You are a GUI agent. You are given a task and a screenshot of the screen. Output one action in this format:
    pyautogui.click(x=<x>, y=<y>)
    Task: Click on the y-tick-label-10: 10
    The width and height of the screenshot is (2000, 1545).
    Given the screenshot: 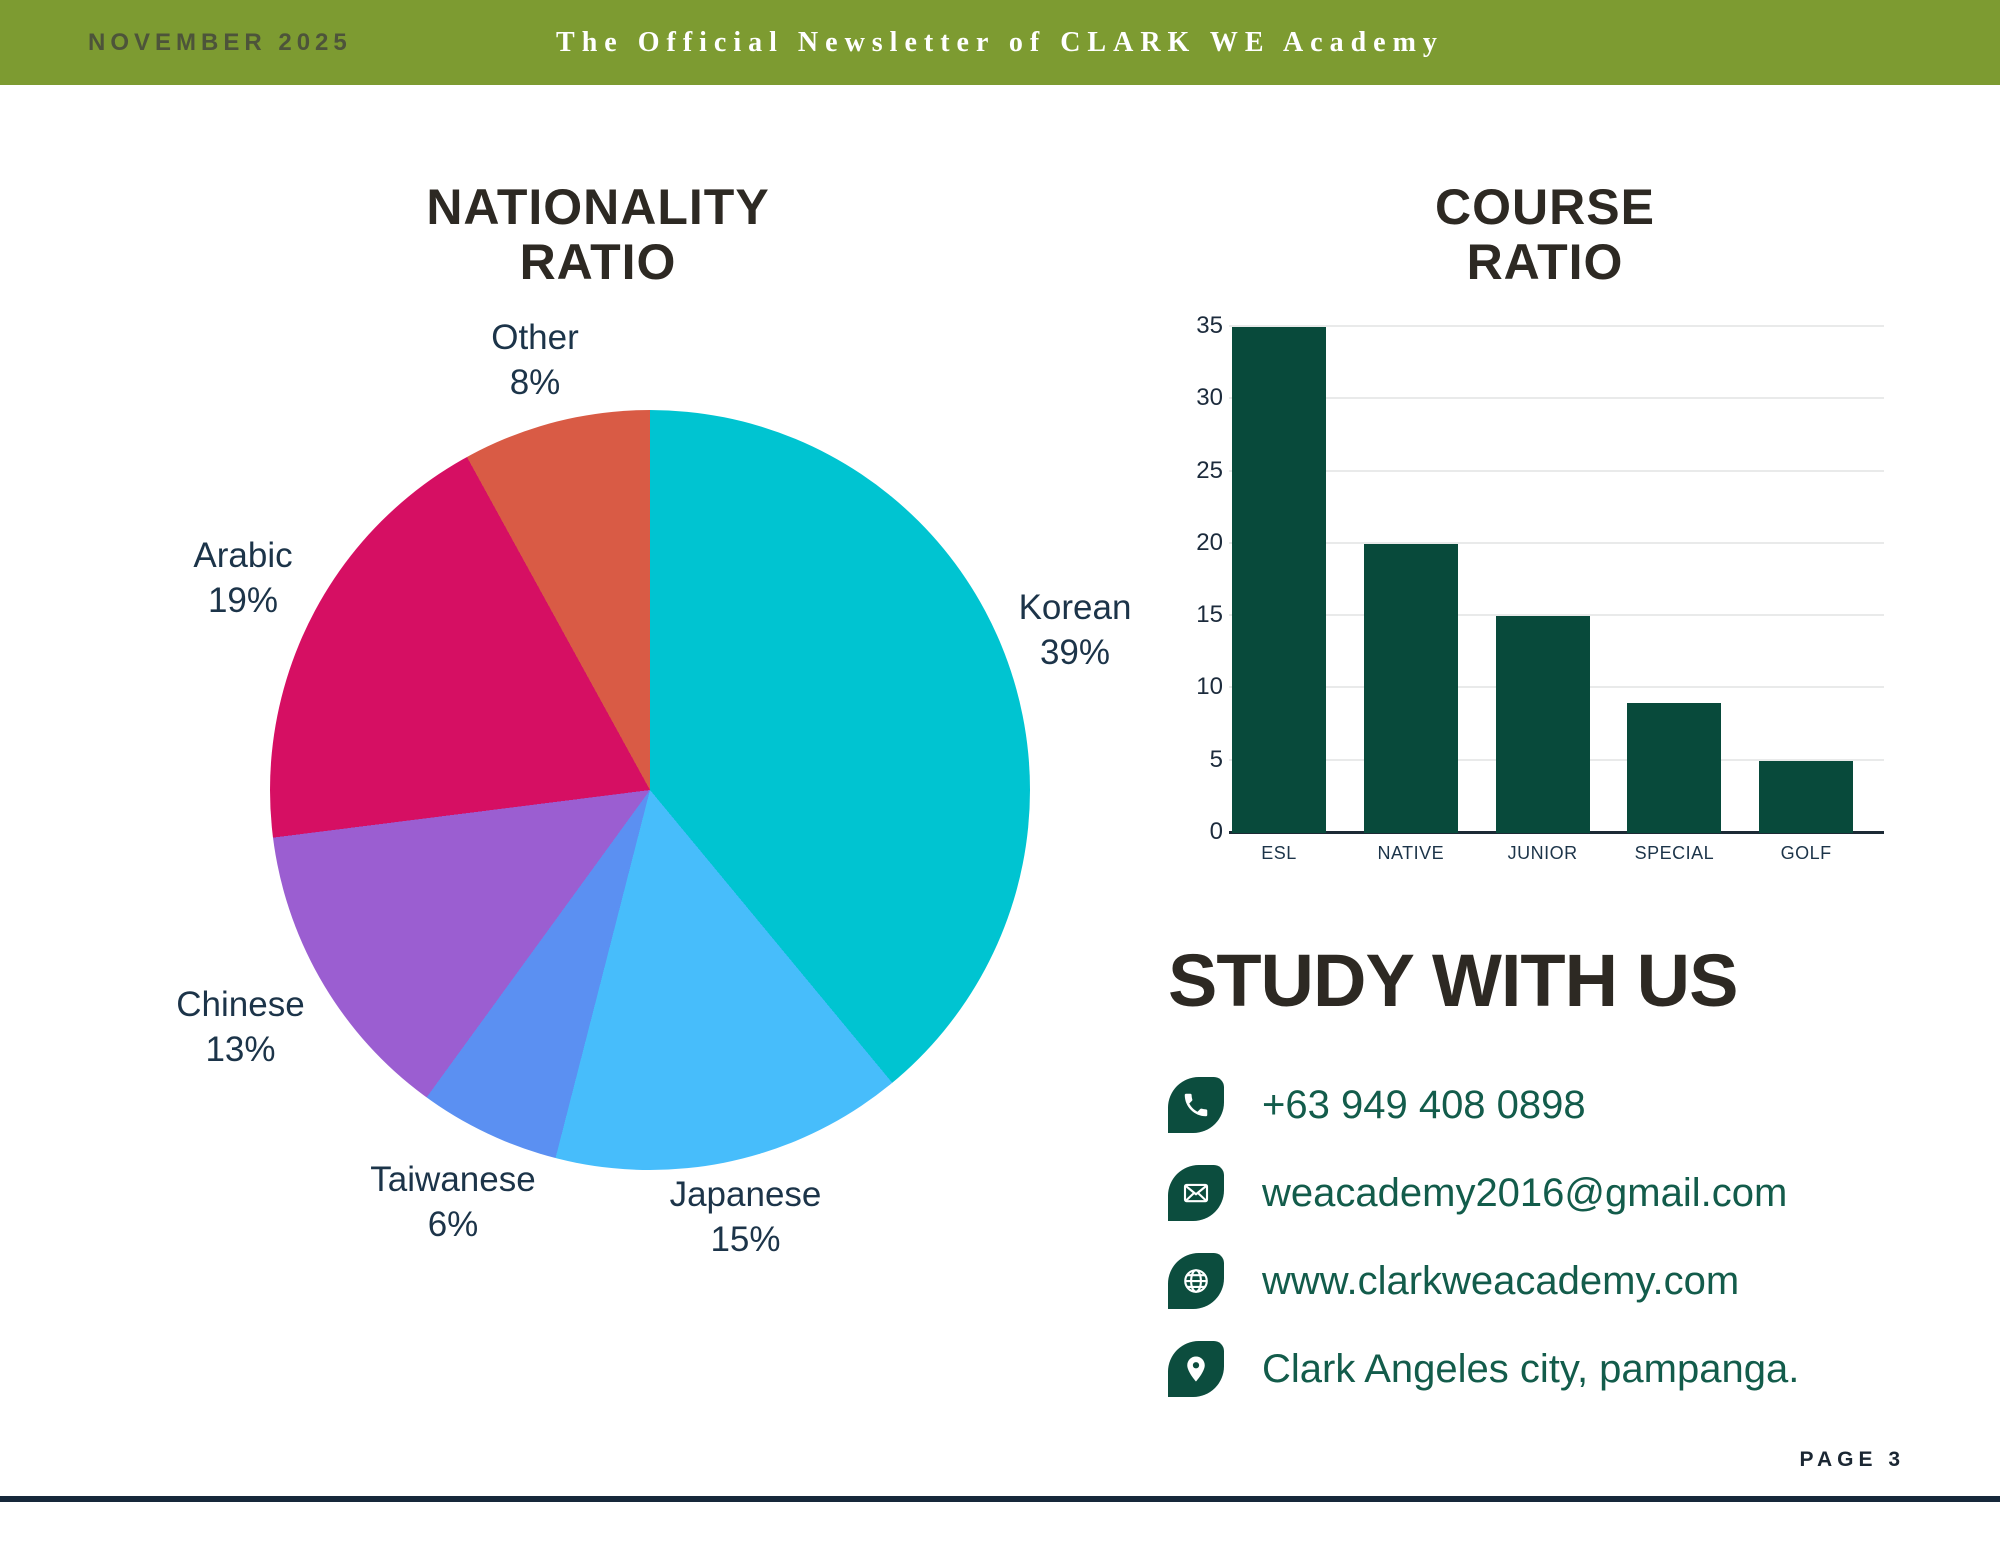 What is the action you would take?
    pyautogui.click(x=1209, y=687)
    